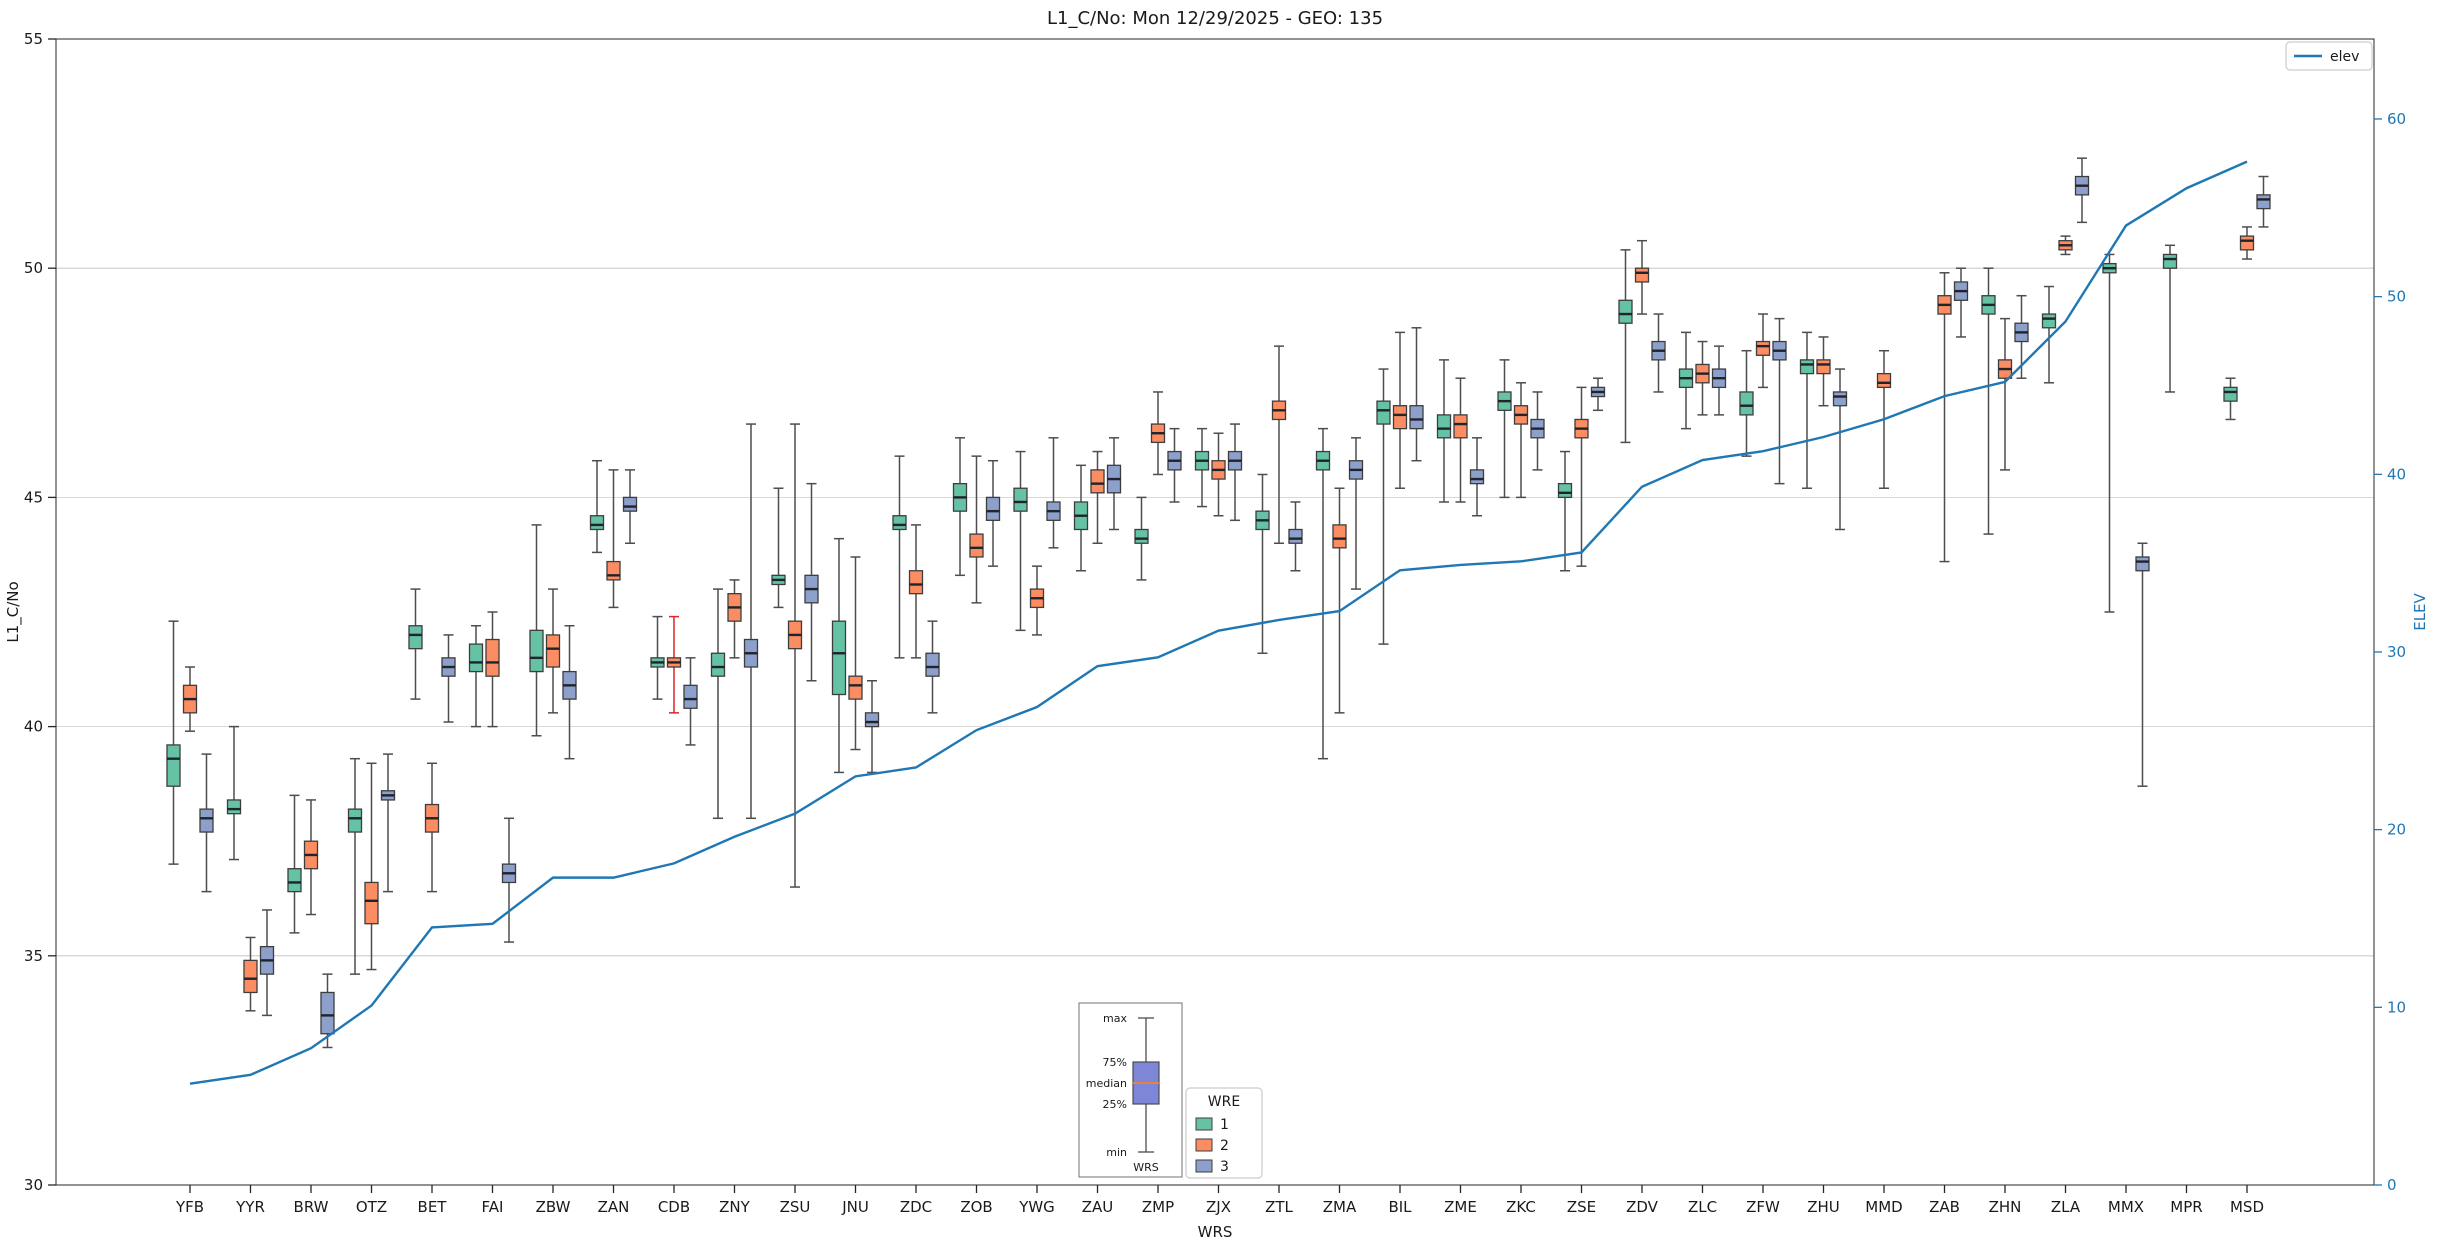 Image resolution: width=2438 pixels, height=1240 pixels. I want to click on x-tick-label-ZME: ZME, so click(1460, 1207).